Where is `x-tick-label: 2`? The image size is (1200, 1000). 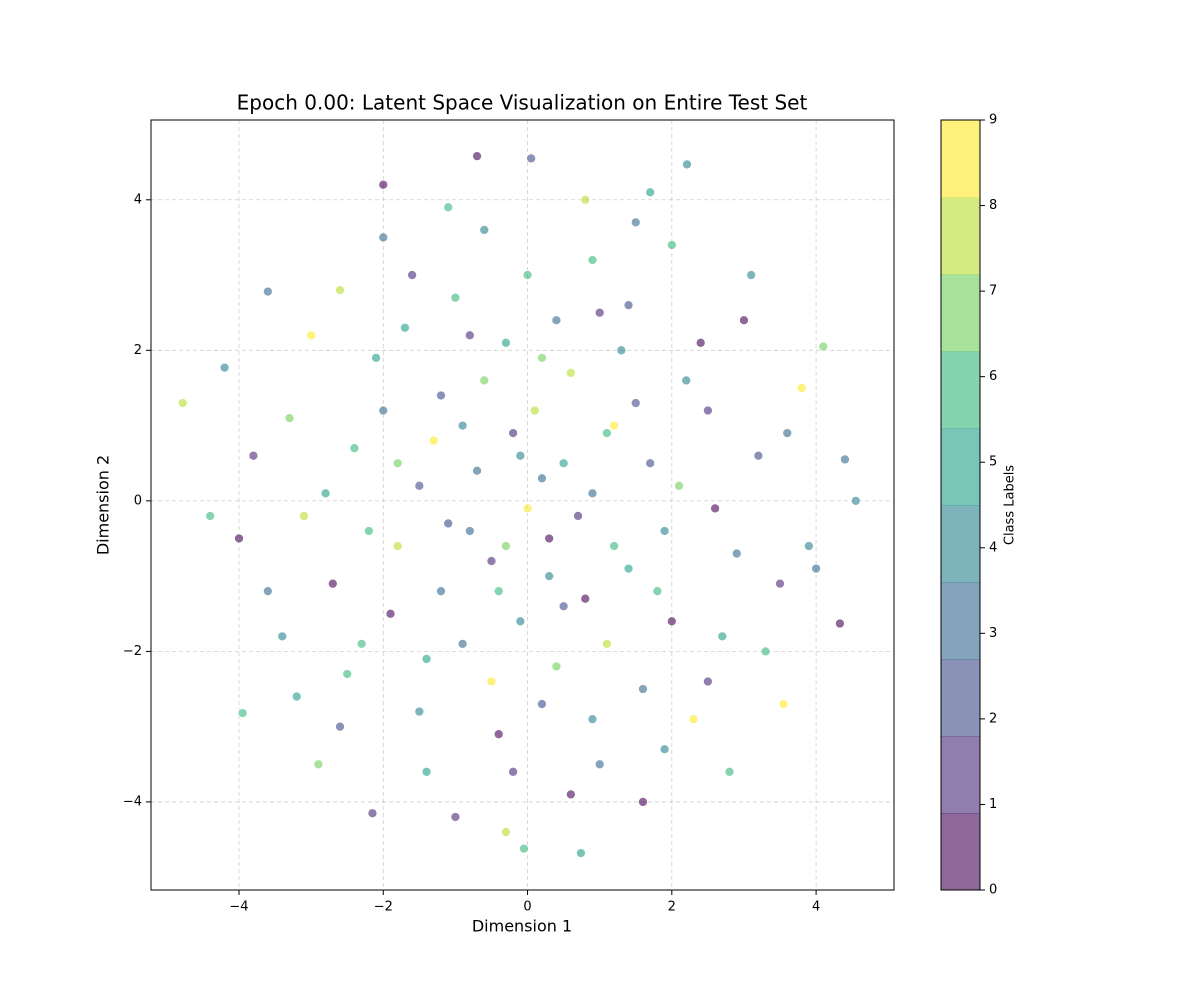 x-tick-label: 2 is located at coordinates (672, 907).